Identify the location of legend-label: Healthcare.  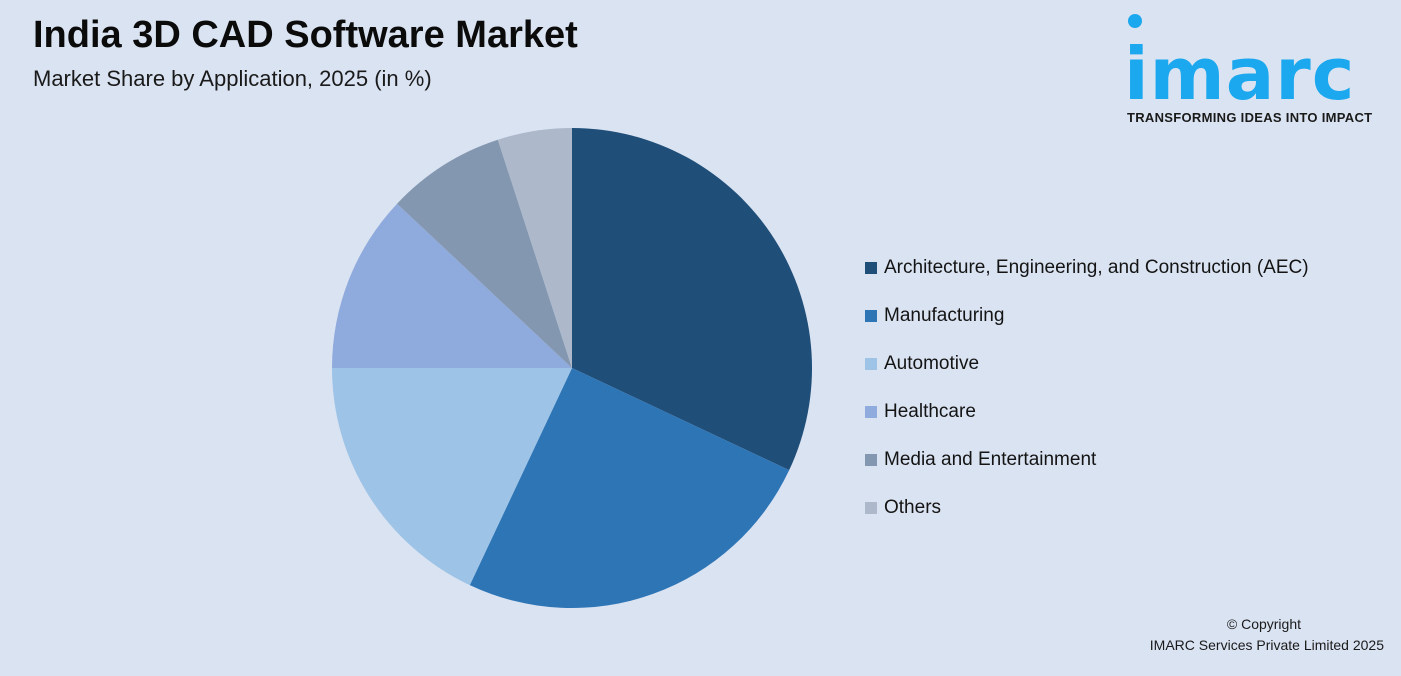
(930, 411).